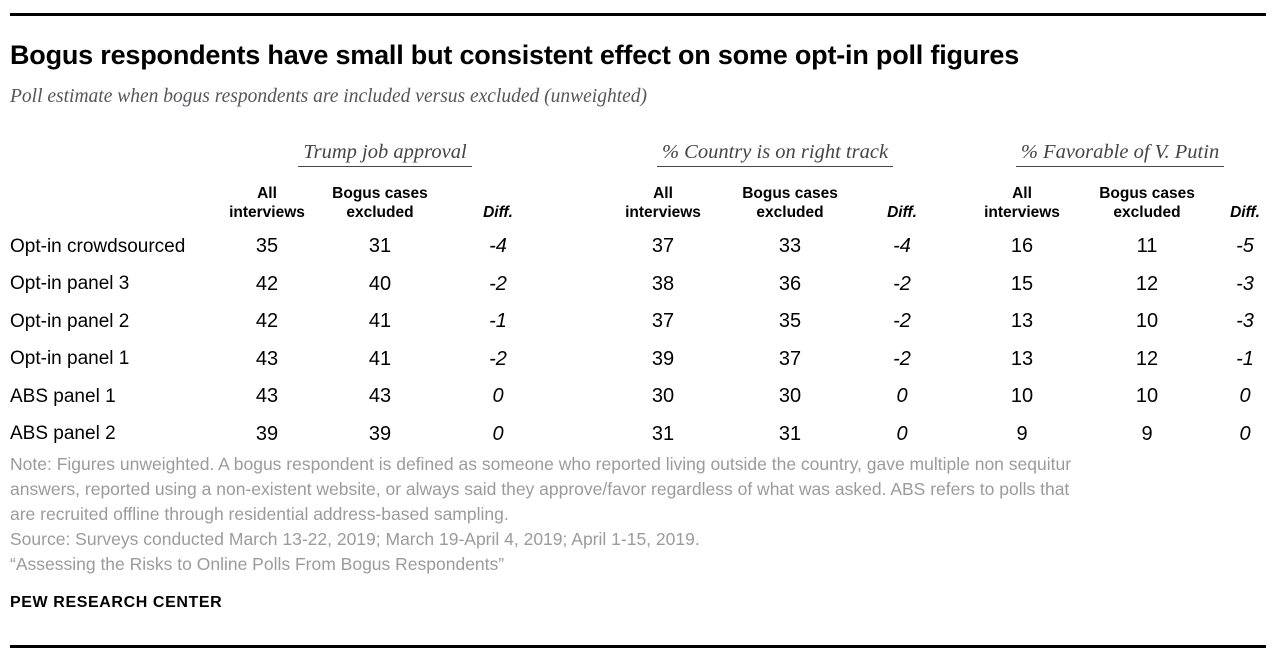 The height and width of the screenshot is (660, 1276). What do you see at coordinates (790, 246) in the screenshot?
I see `value-cell: 33` at bounding box center [790, 246].